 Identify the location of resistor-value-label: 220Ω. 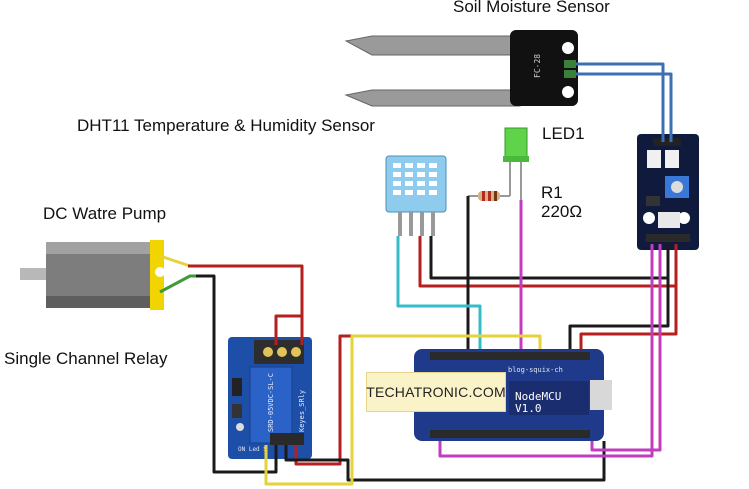
(562, 211).